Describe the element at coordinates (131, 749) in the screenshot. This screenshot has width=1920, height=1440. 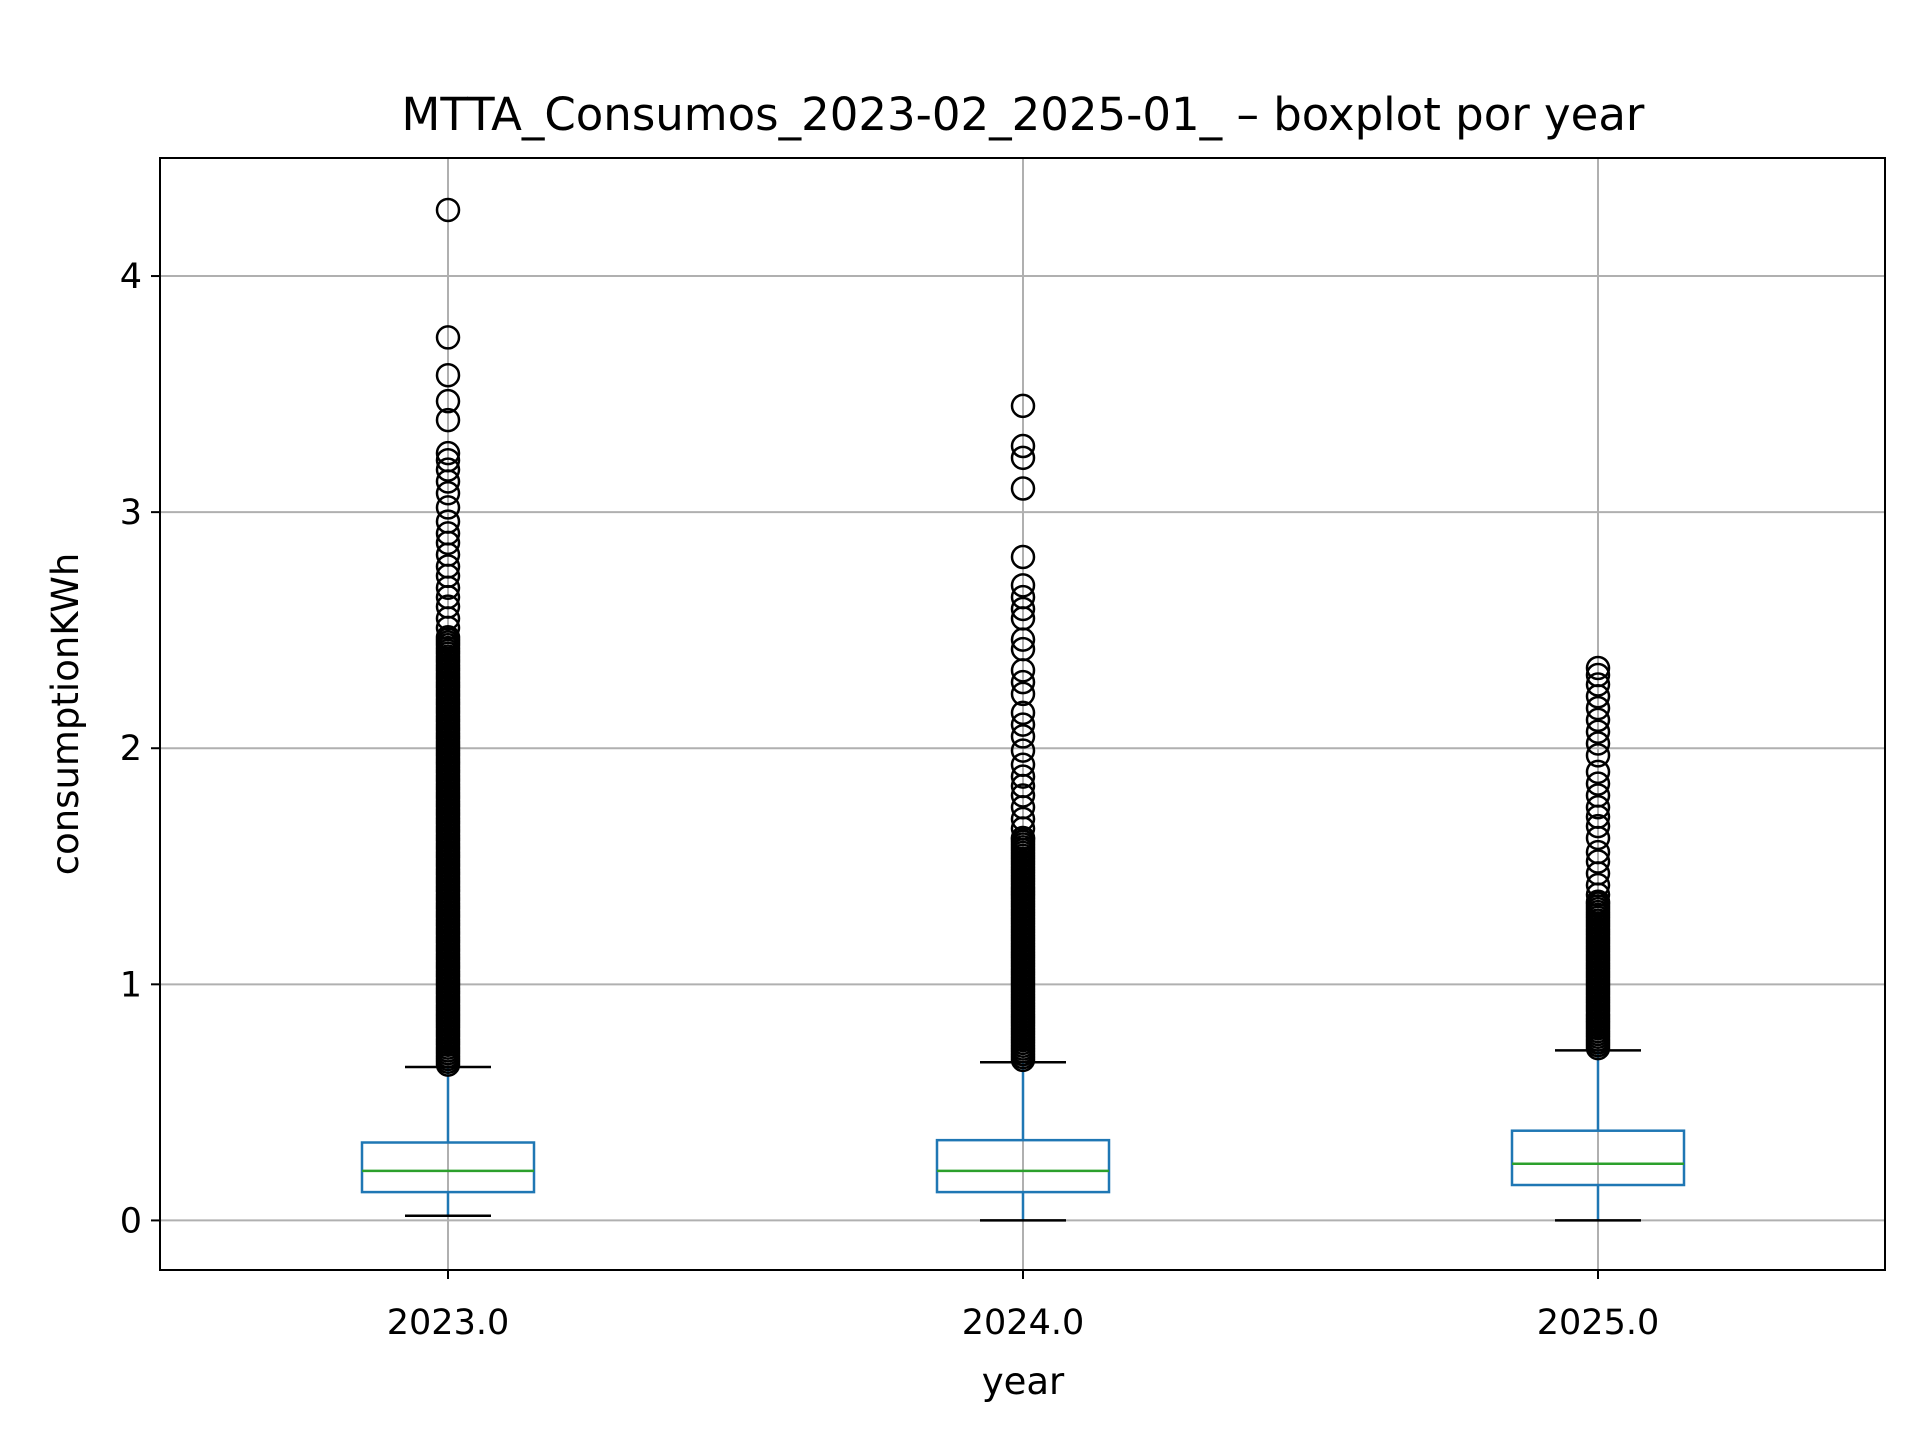
I see `y-tick-label: 2` at that location.